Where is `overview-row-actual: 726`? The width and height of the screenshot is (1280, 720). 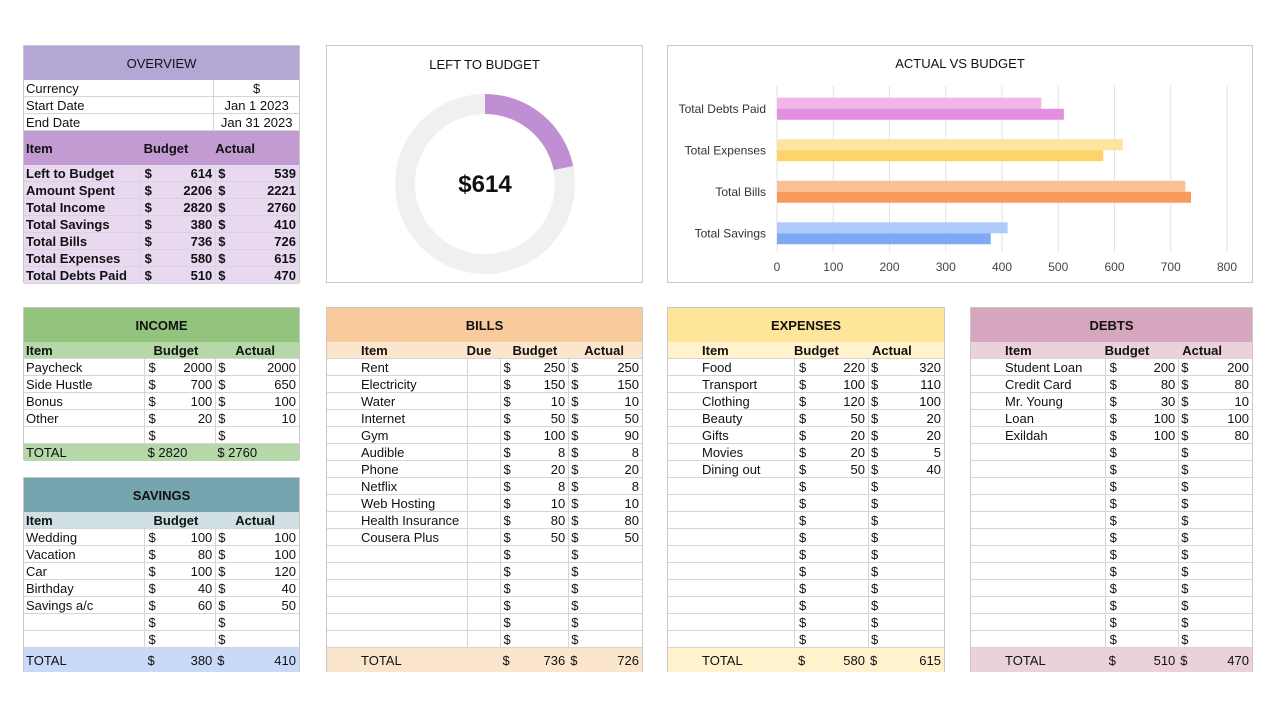
overview-row-actual: 726 is located at coordinates (285, 241).